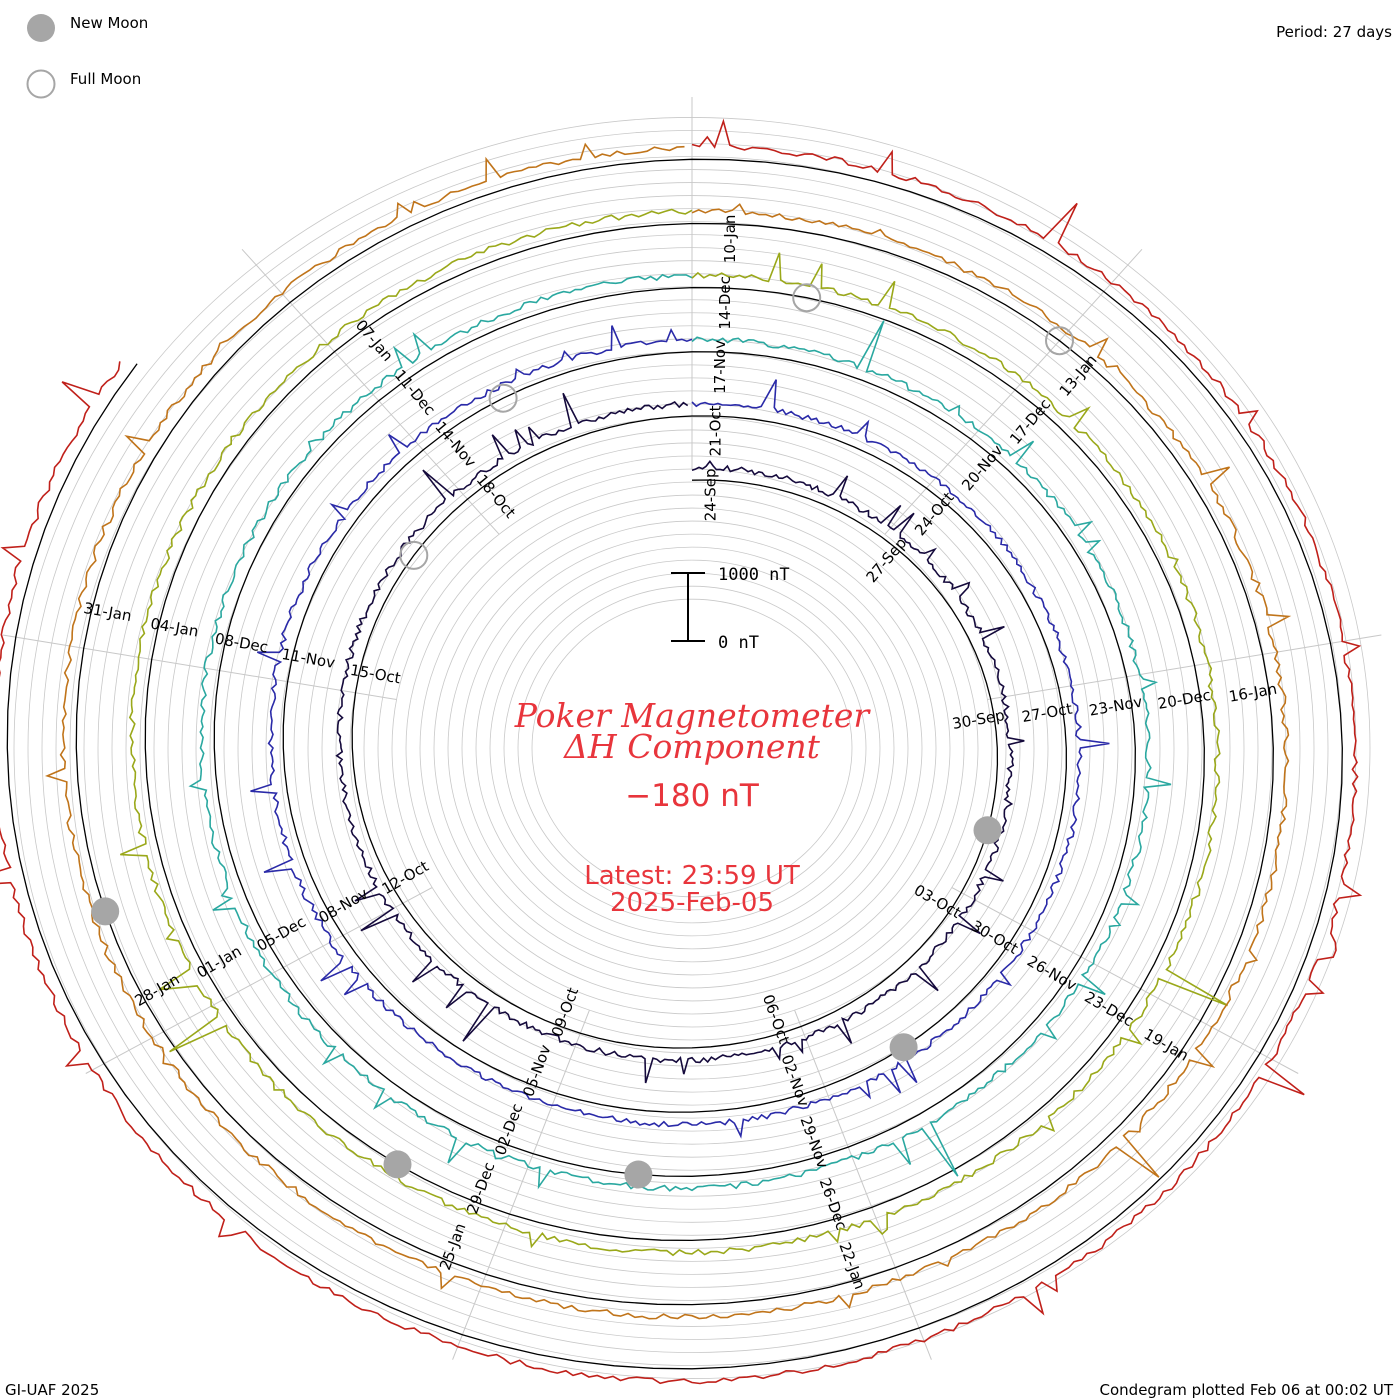 The image size is (1400, 1400). What do you see at coordinates (109, 23) in the screenshot?
I see `new-moon-label: New Moon` at bounding box center [109, 23].